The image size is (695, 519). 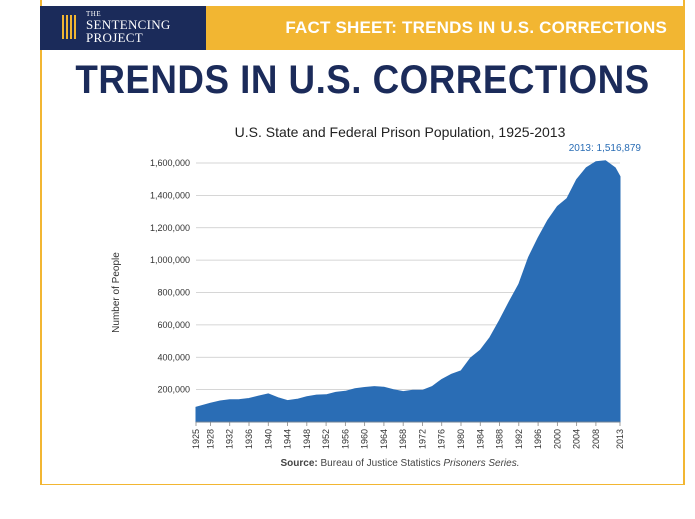 What do you see at coordinates (384, 439) in the screenshot?
I see `x-tick-label: 1964` at bounding box center [384, 439].